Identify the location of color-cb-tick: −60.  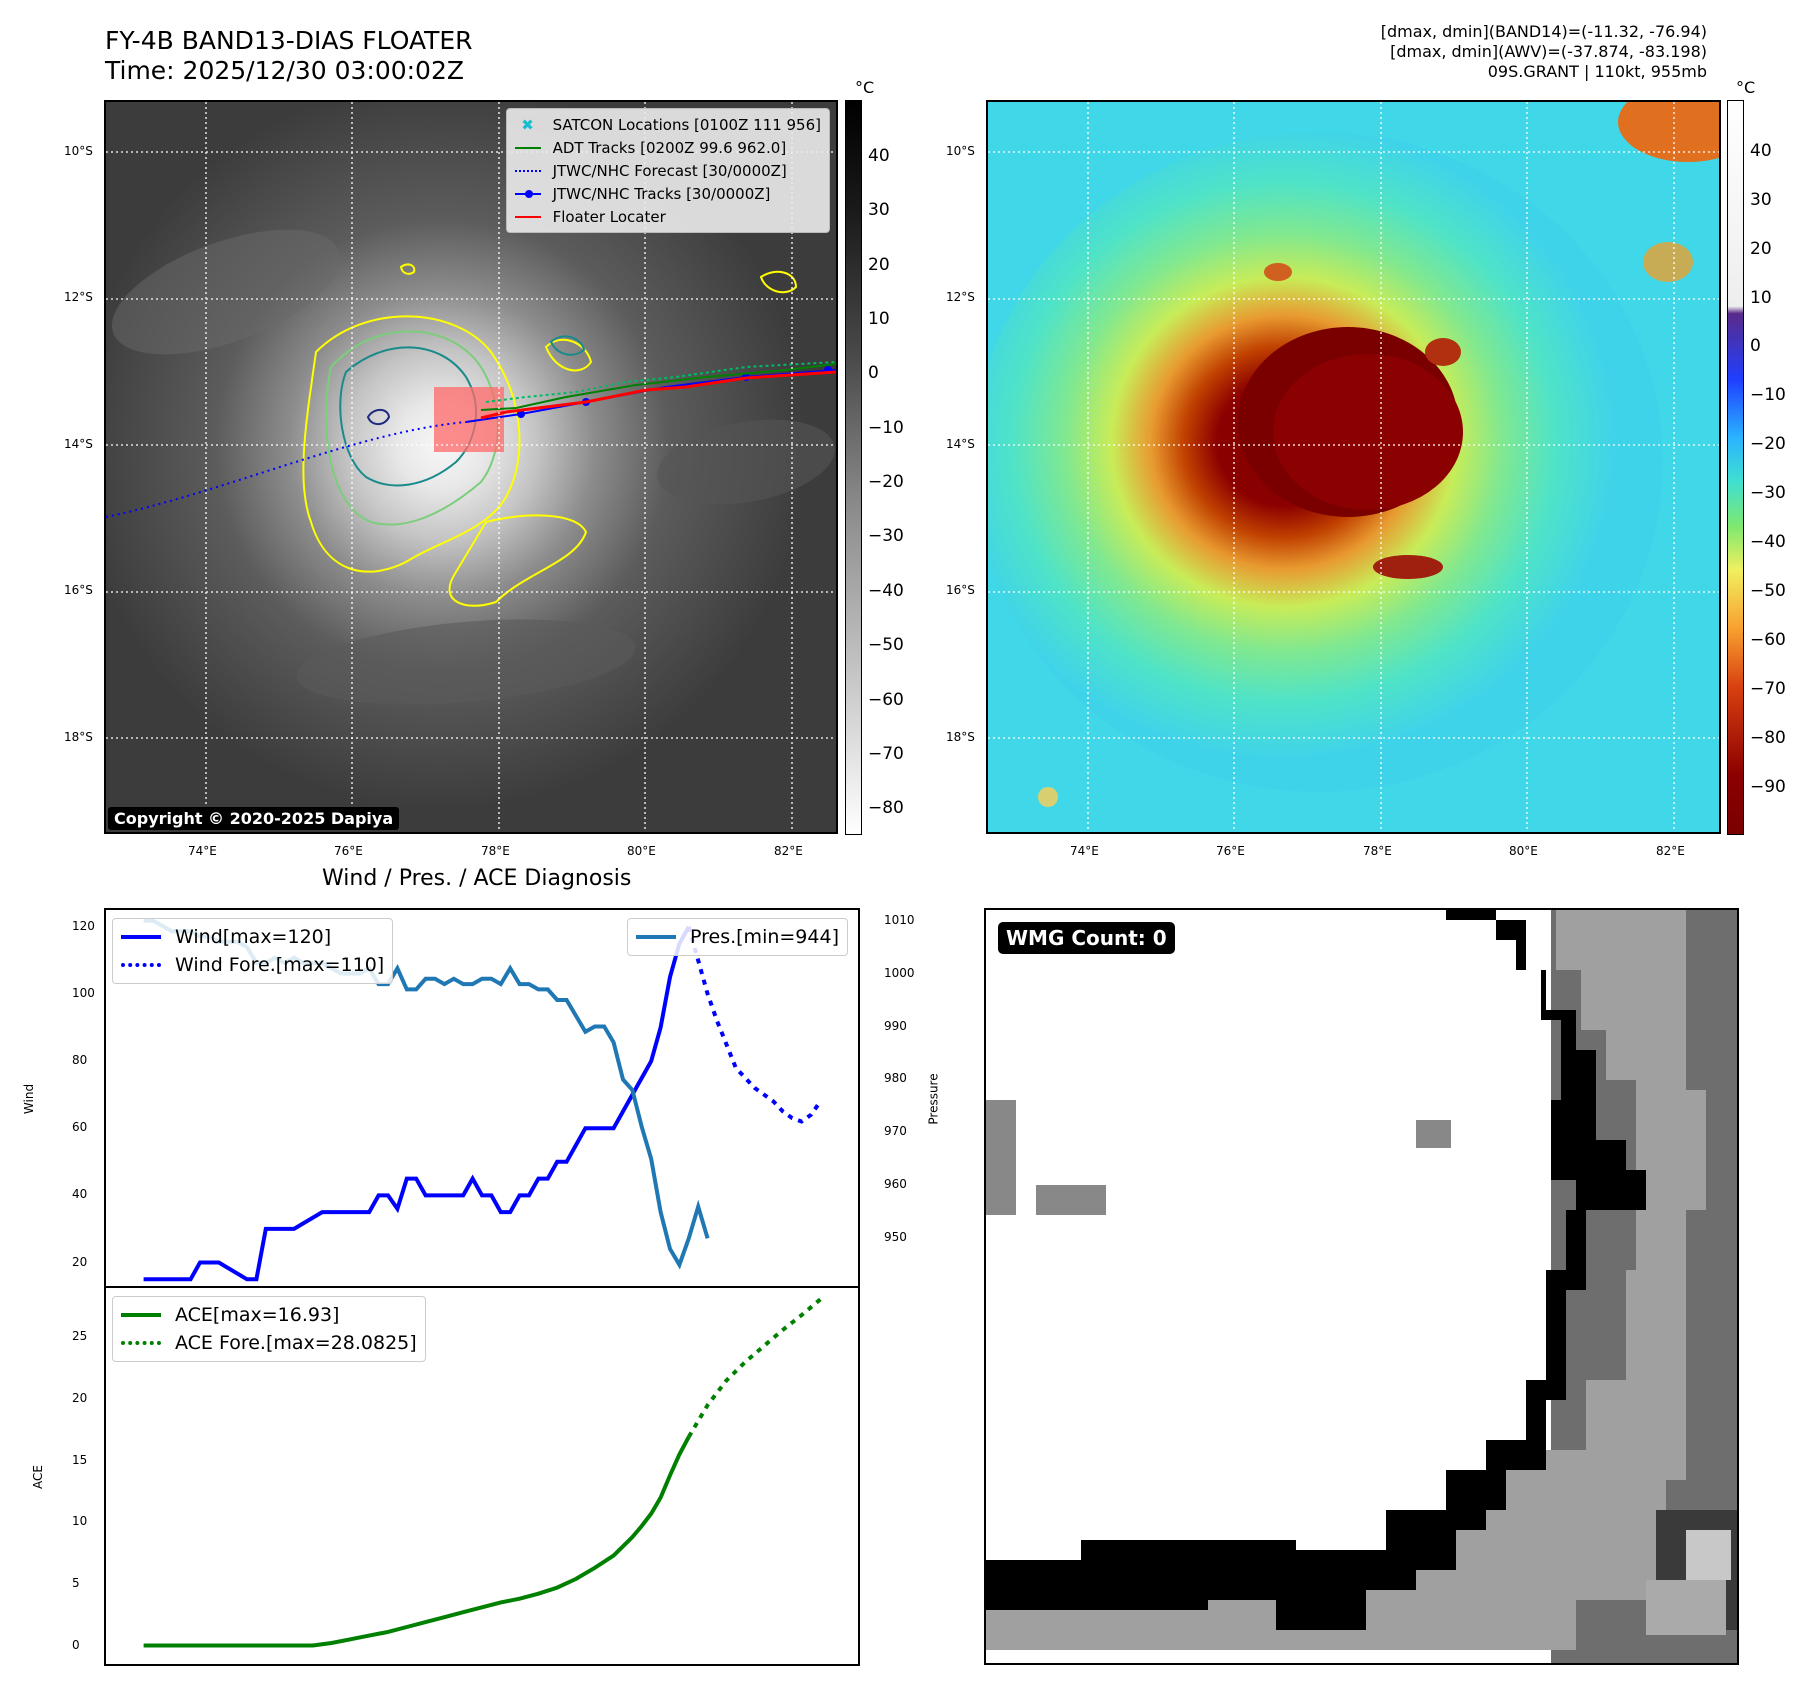
(1768, 640).